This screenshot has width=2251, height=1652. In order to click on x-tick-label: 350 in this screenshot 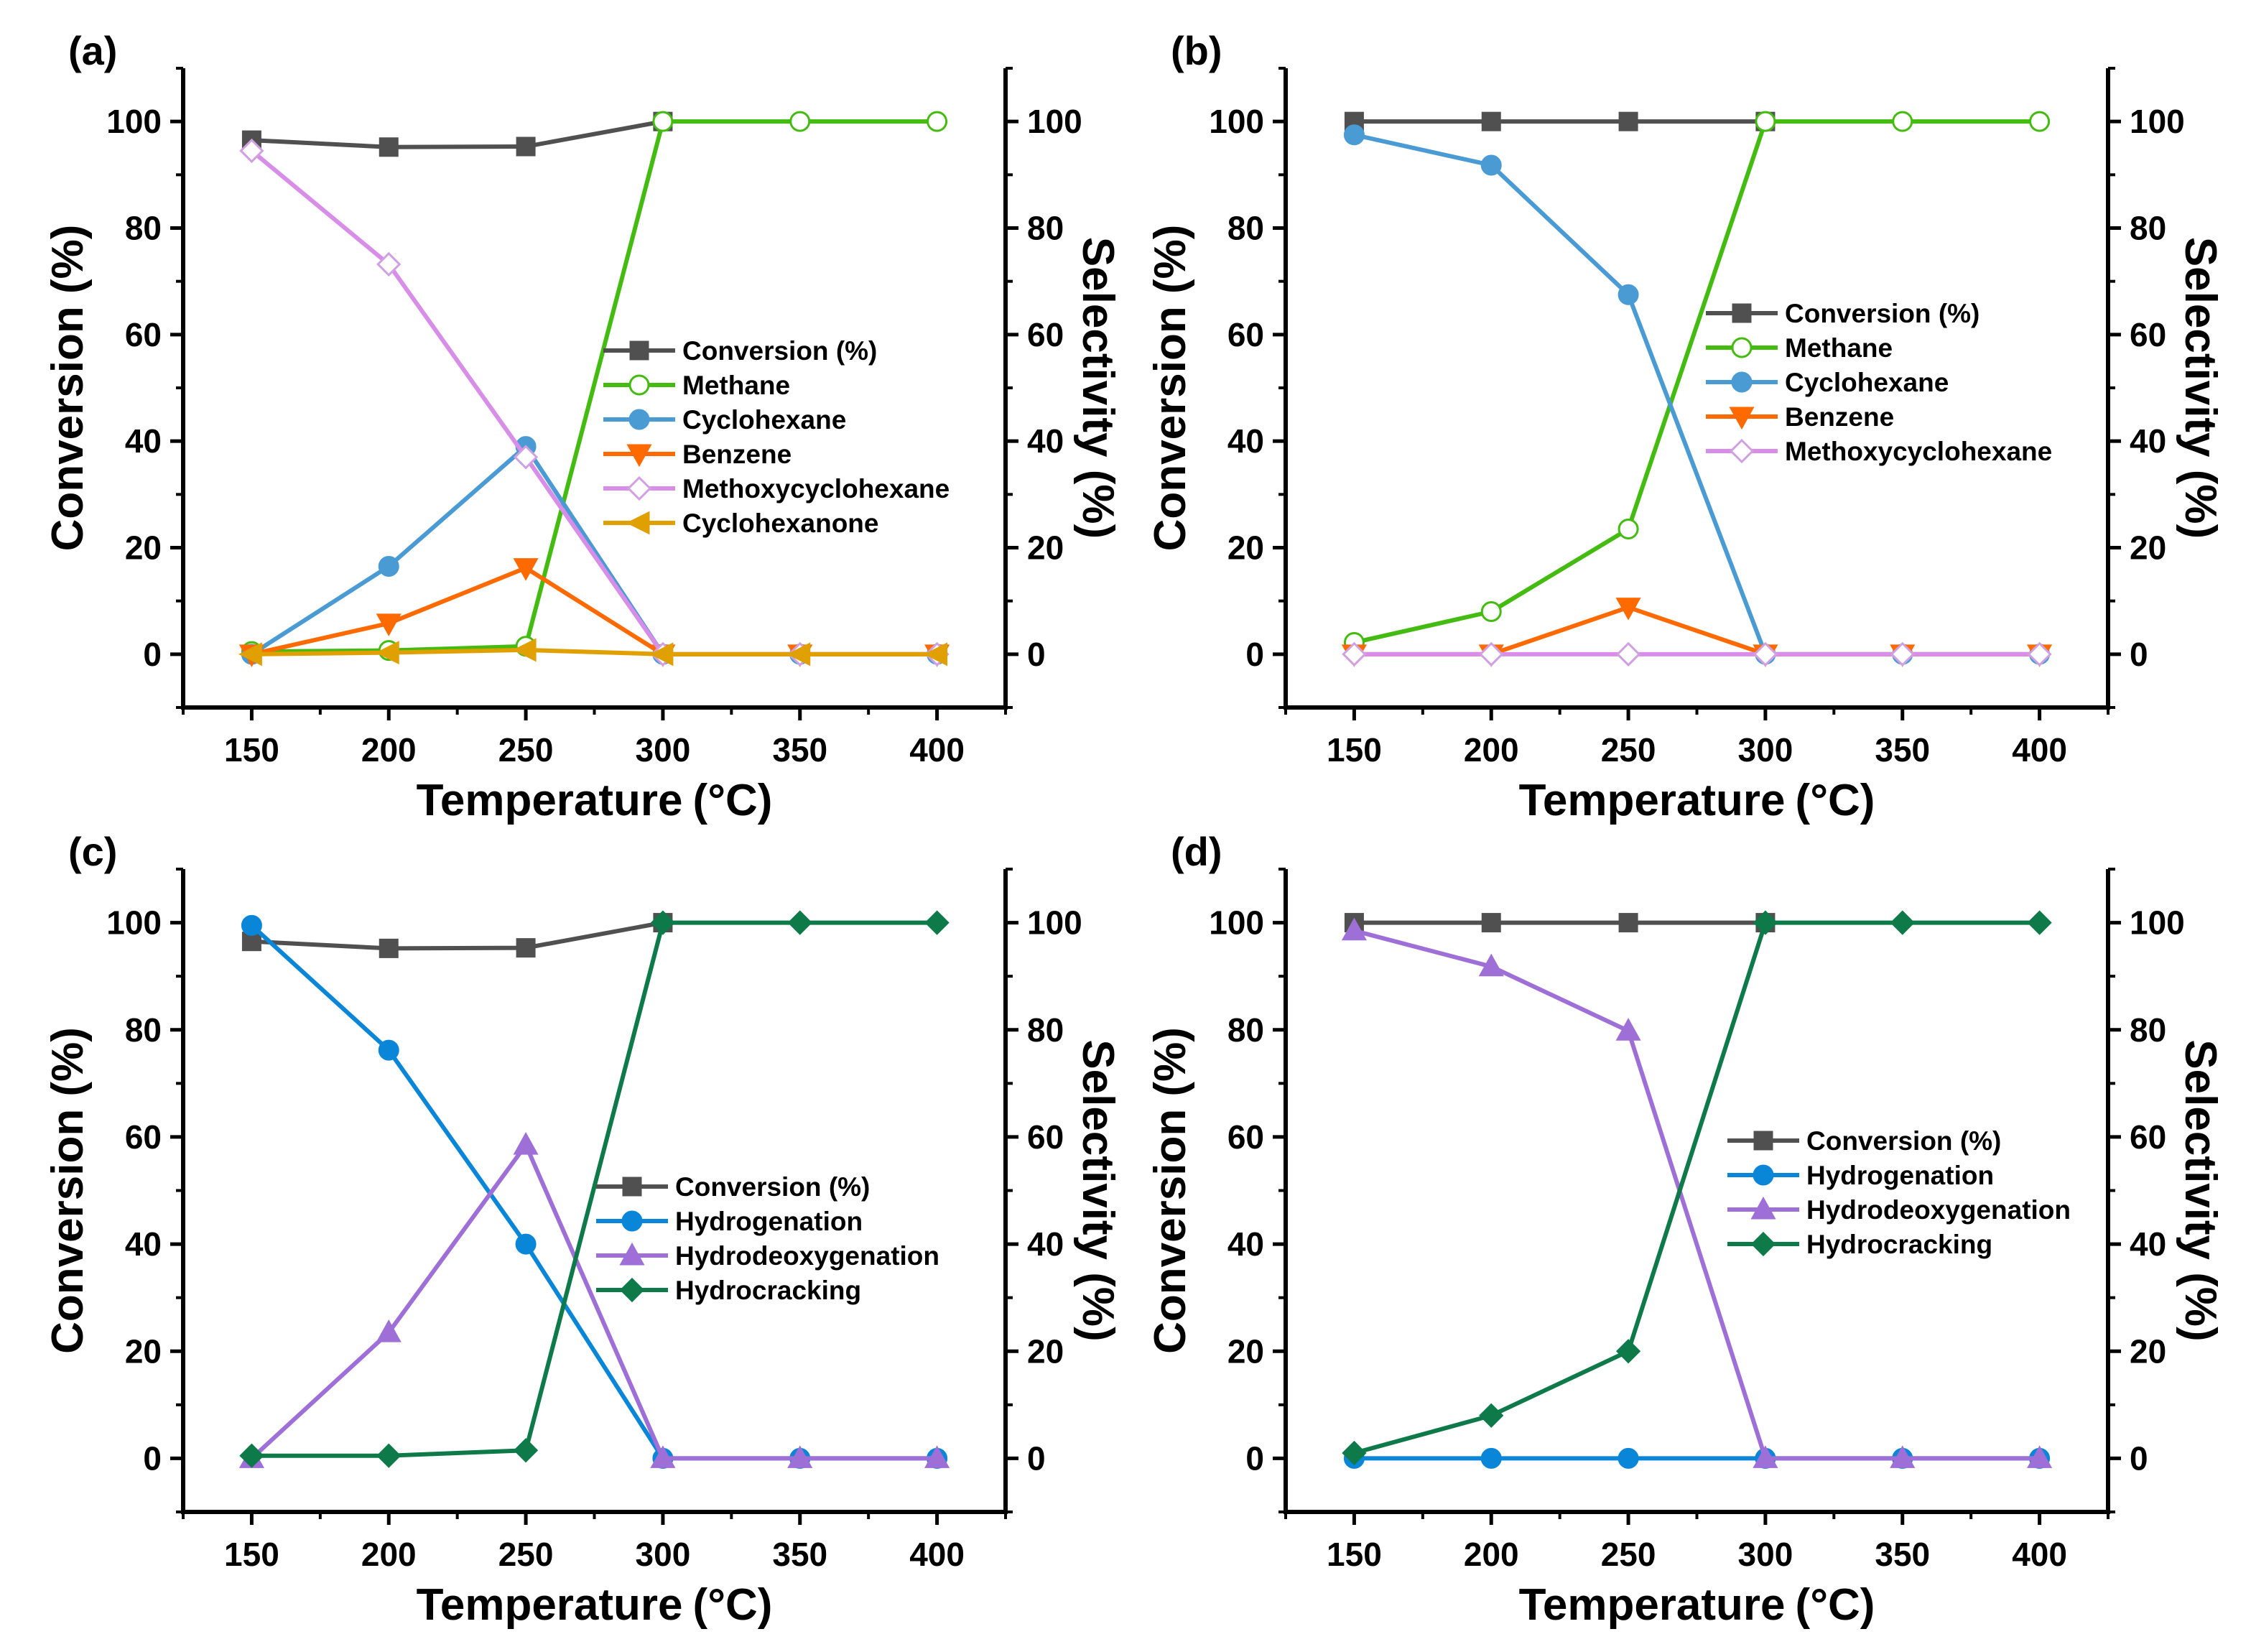, I will do `click(799, 1554)`.